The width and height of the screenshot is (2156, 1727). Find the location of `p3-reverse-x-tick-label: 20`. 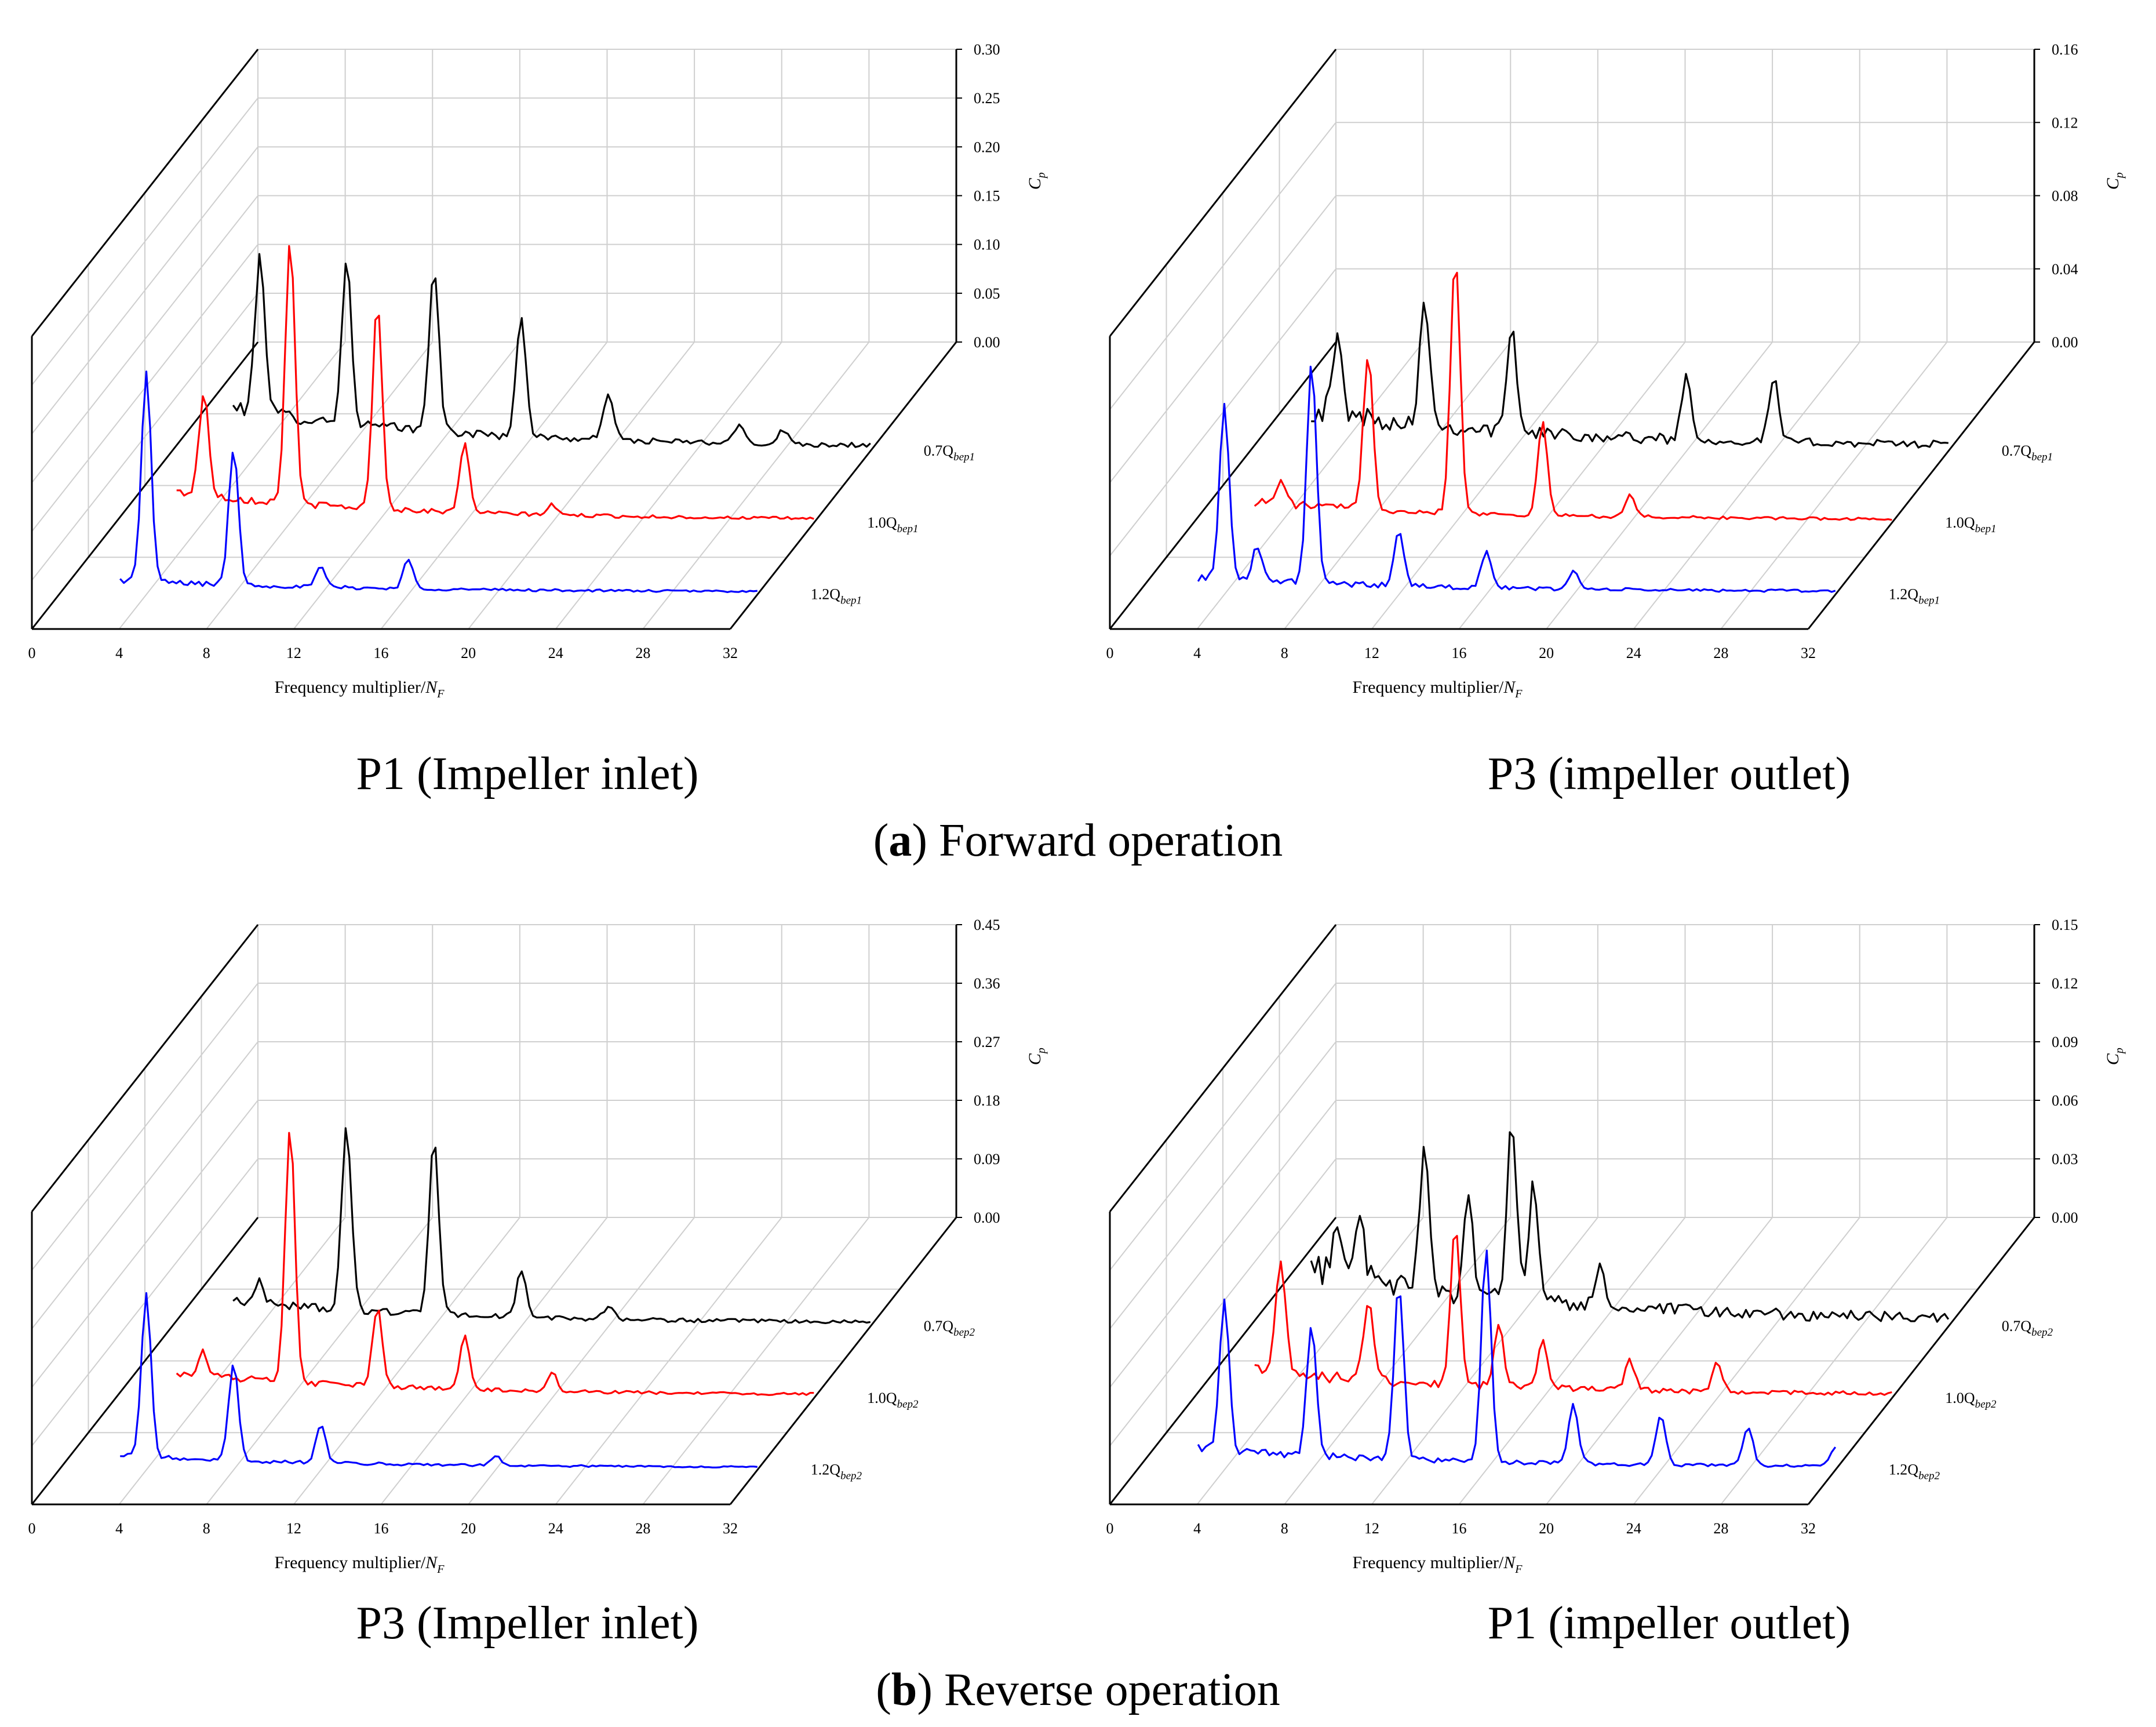

p3-reverse-x-tick-label: 20 is located at coordinates (469, 1529).